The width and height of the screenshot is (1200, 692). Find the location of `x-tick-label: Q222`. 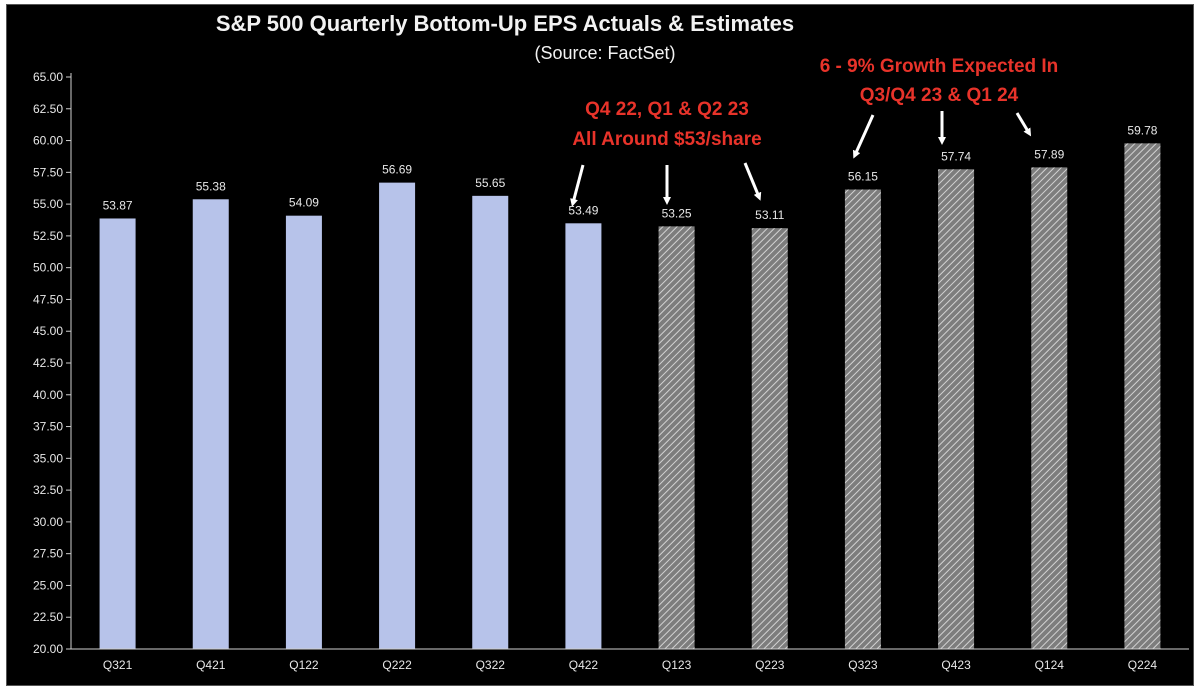

x-tick-label: Q222 is located at coordinates (397, 665).